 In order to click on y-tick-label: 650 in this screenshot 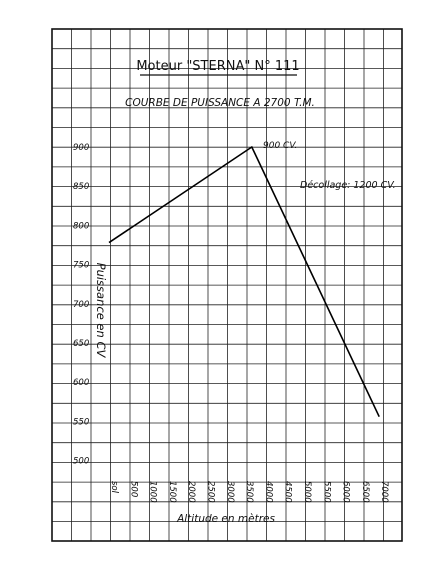, I will do `click(81, 344)`.